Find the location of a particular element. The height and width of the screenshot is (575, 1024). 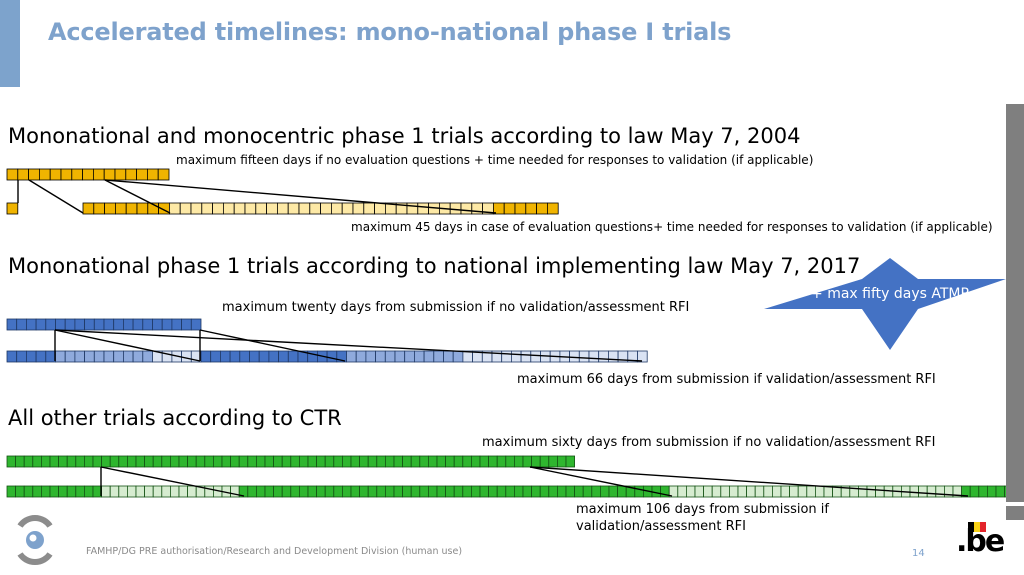

section3-note-bottom-line2: validation/assessment RFI is located at coordinates (661, 526).